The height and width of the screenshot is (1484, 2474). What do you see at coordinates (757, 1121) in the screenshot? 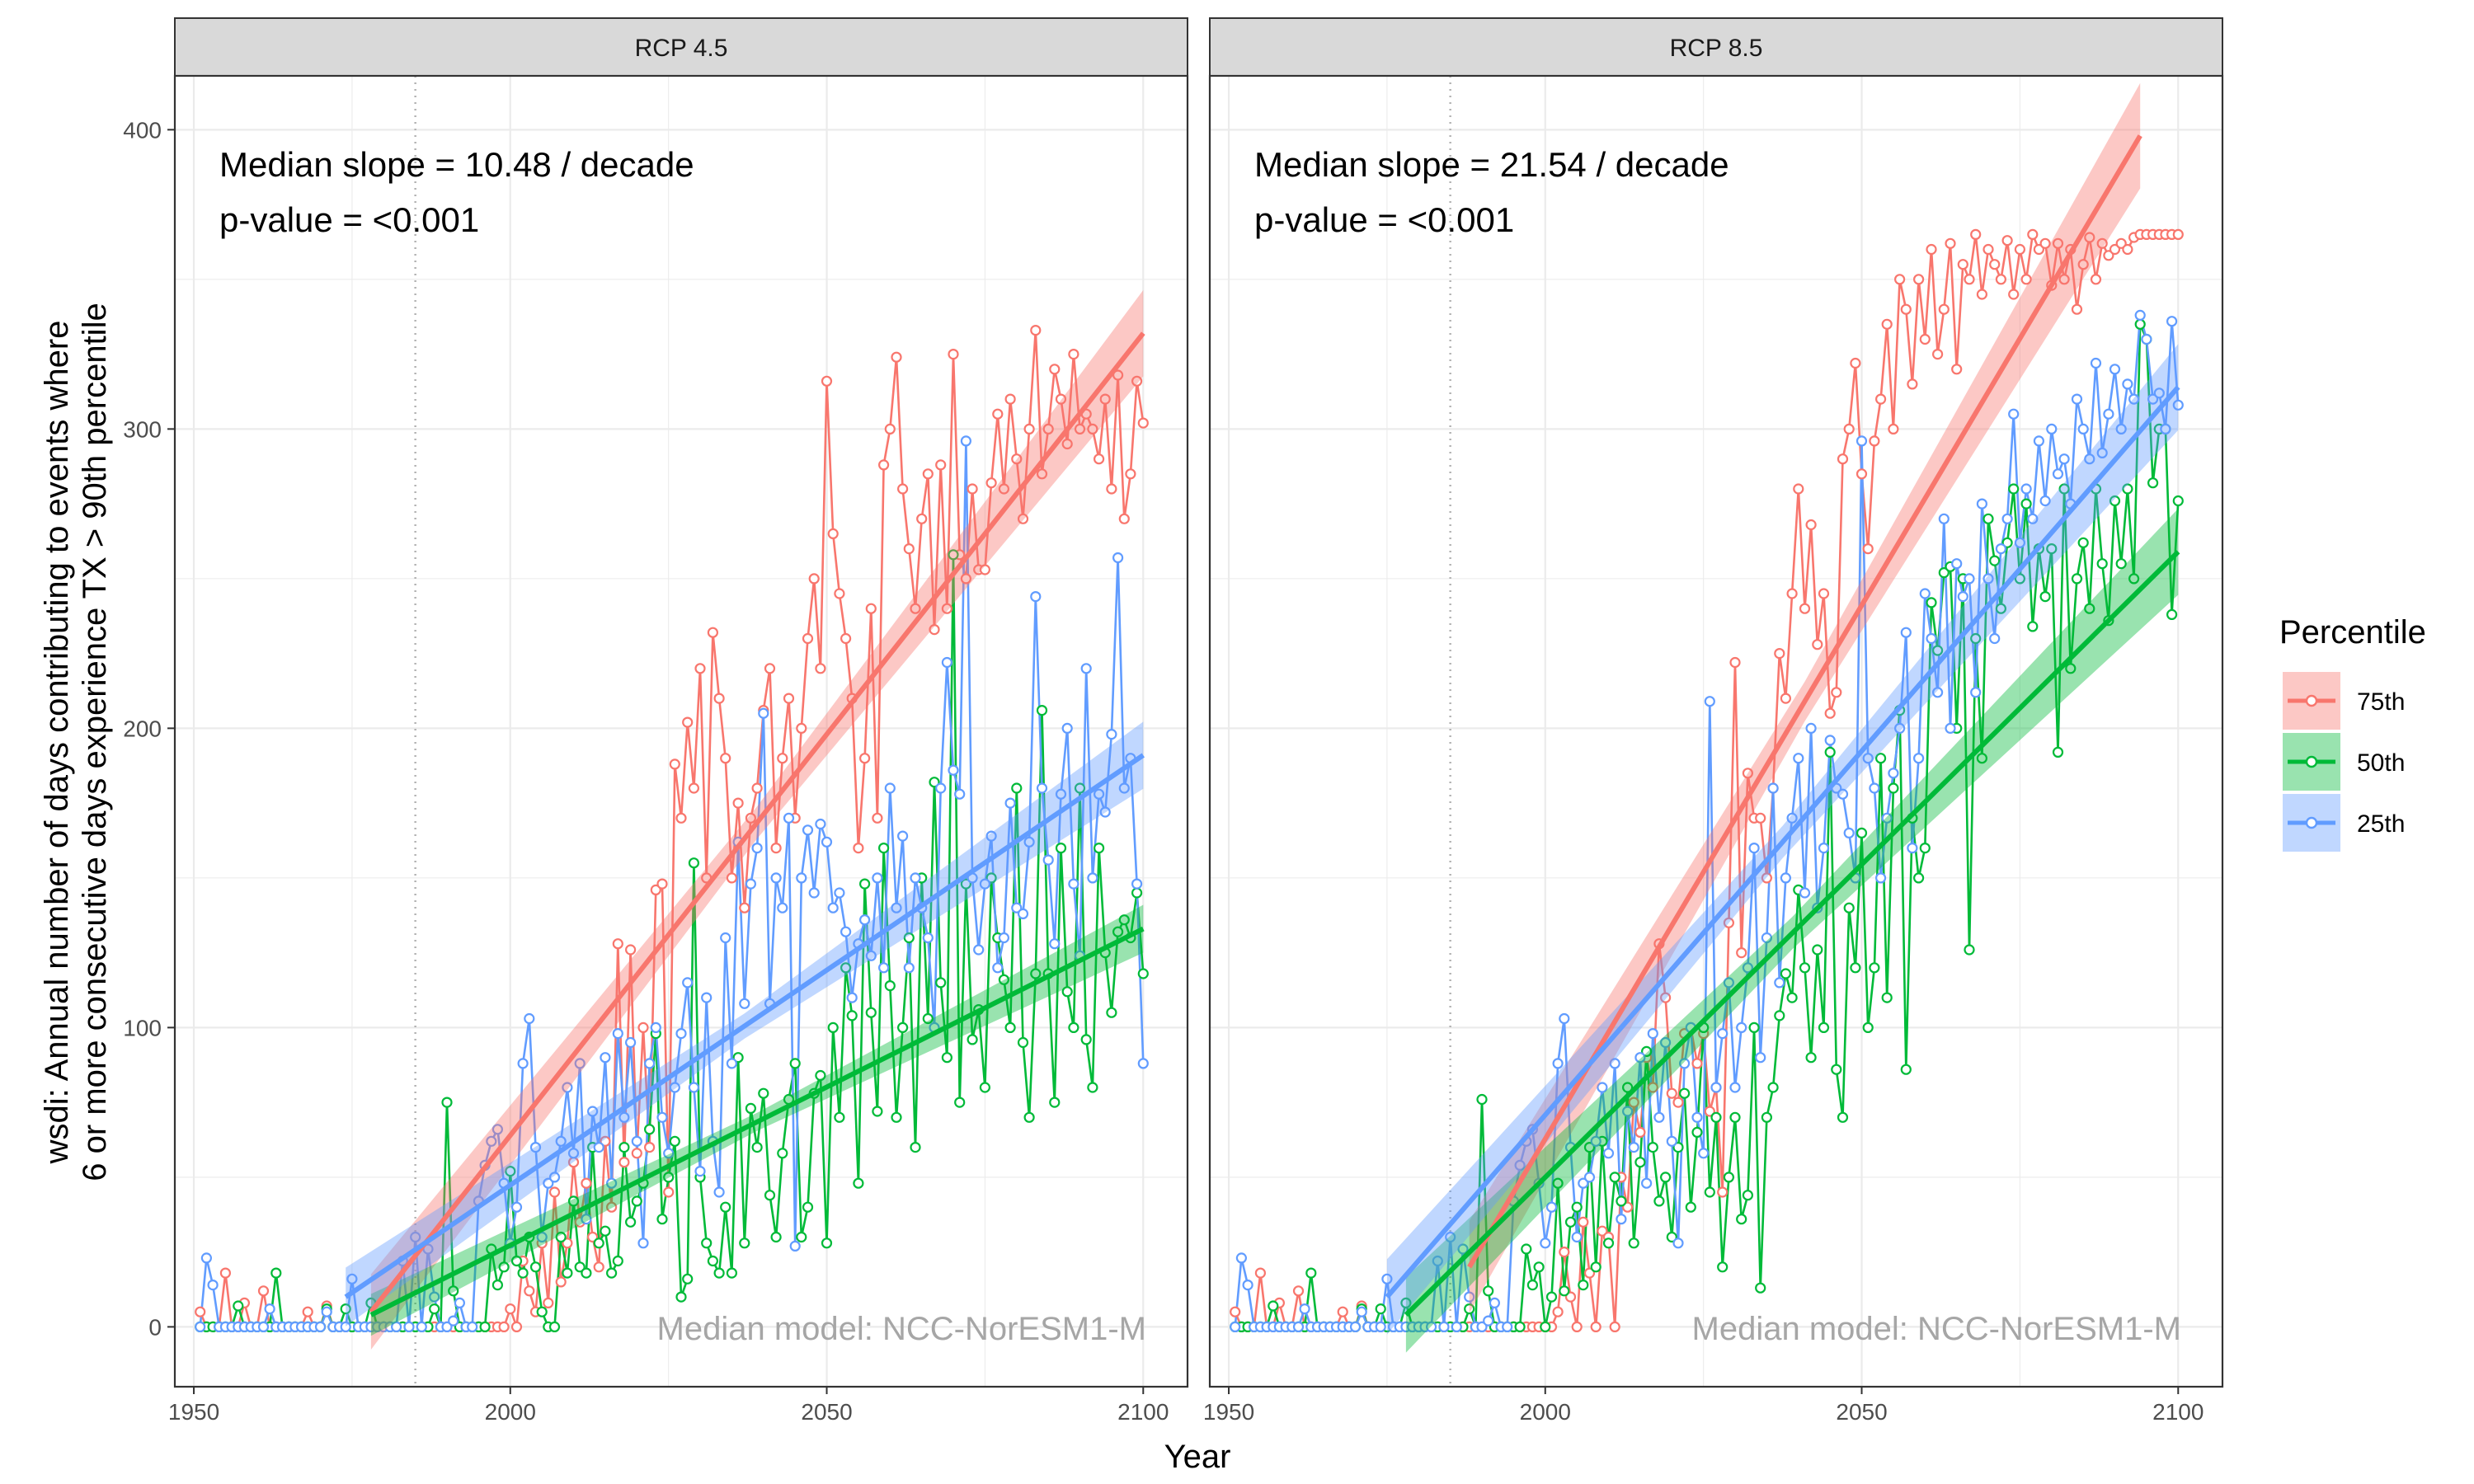
I see `trend-line-50th` at bounding box center [757, 1121].